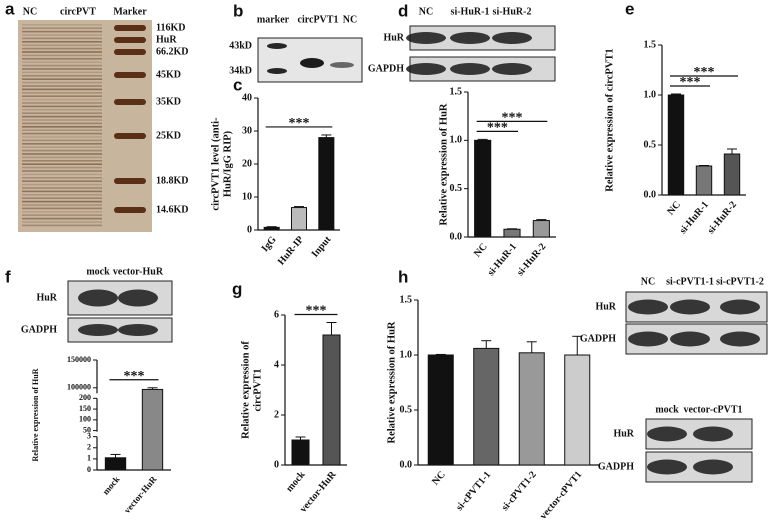 Image resolution: width=778 pixels, height=531 pixels. What do you see at coordinates (470, 11) in the screenshot?
I see `lane-label: si-HuR-1` at bounding box center [470, 11].